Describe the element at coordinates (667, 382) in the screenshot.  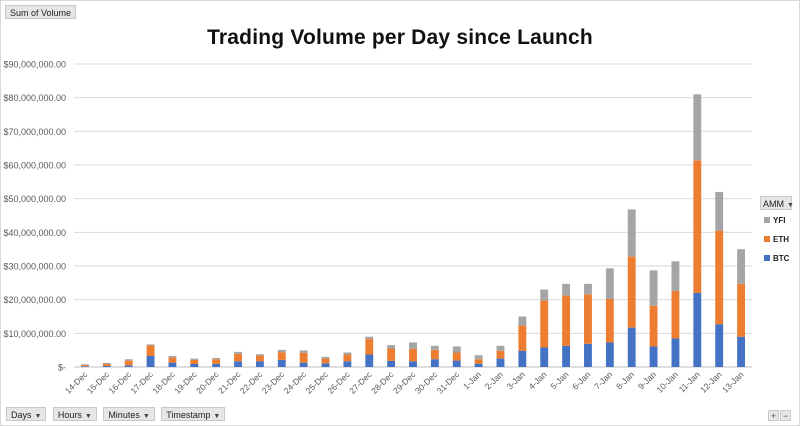
I see `x-tick-label: 10-Jan` at that location.